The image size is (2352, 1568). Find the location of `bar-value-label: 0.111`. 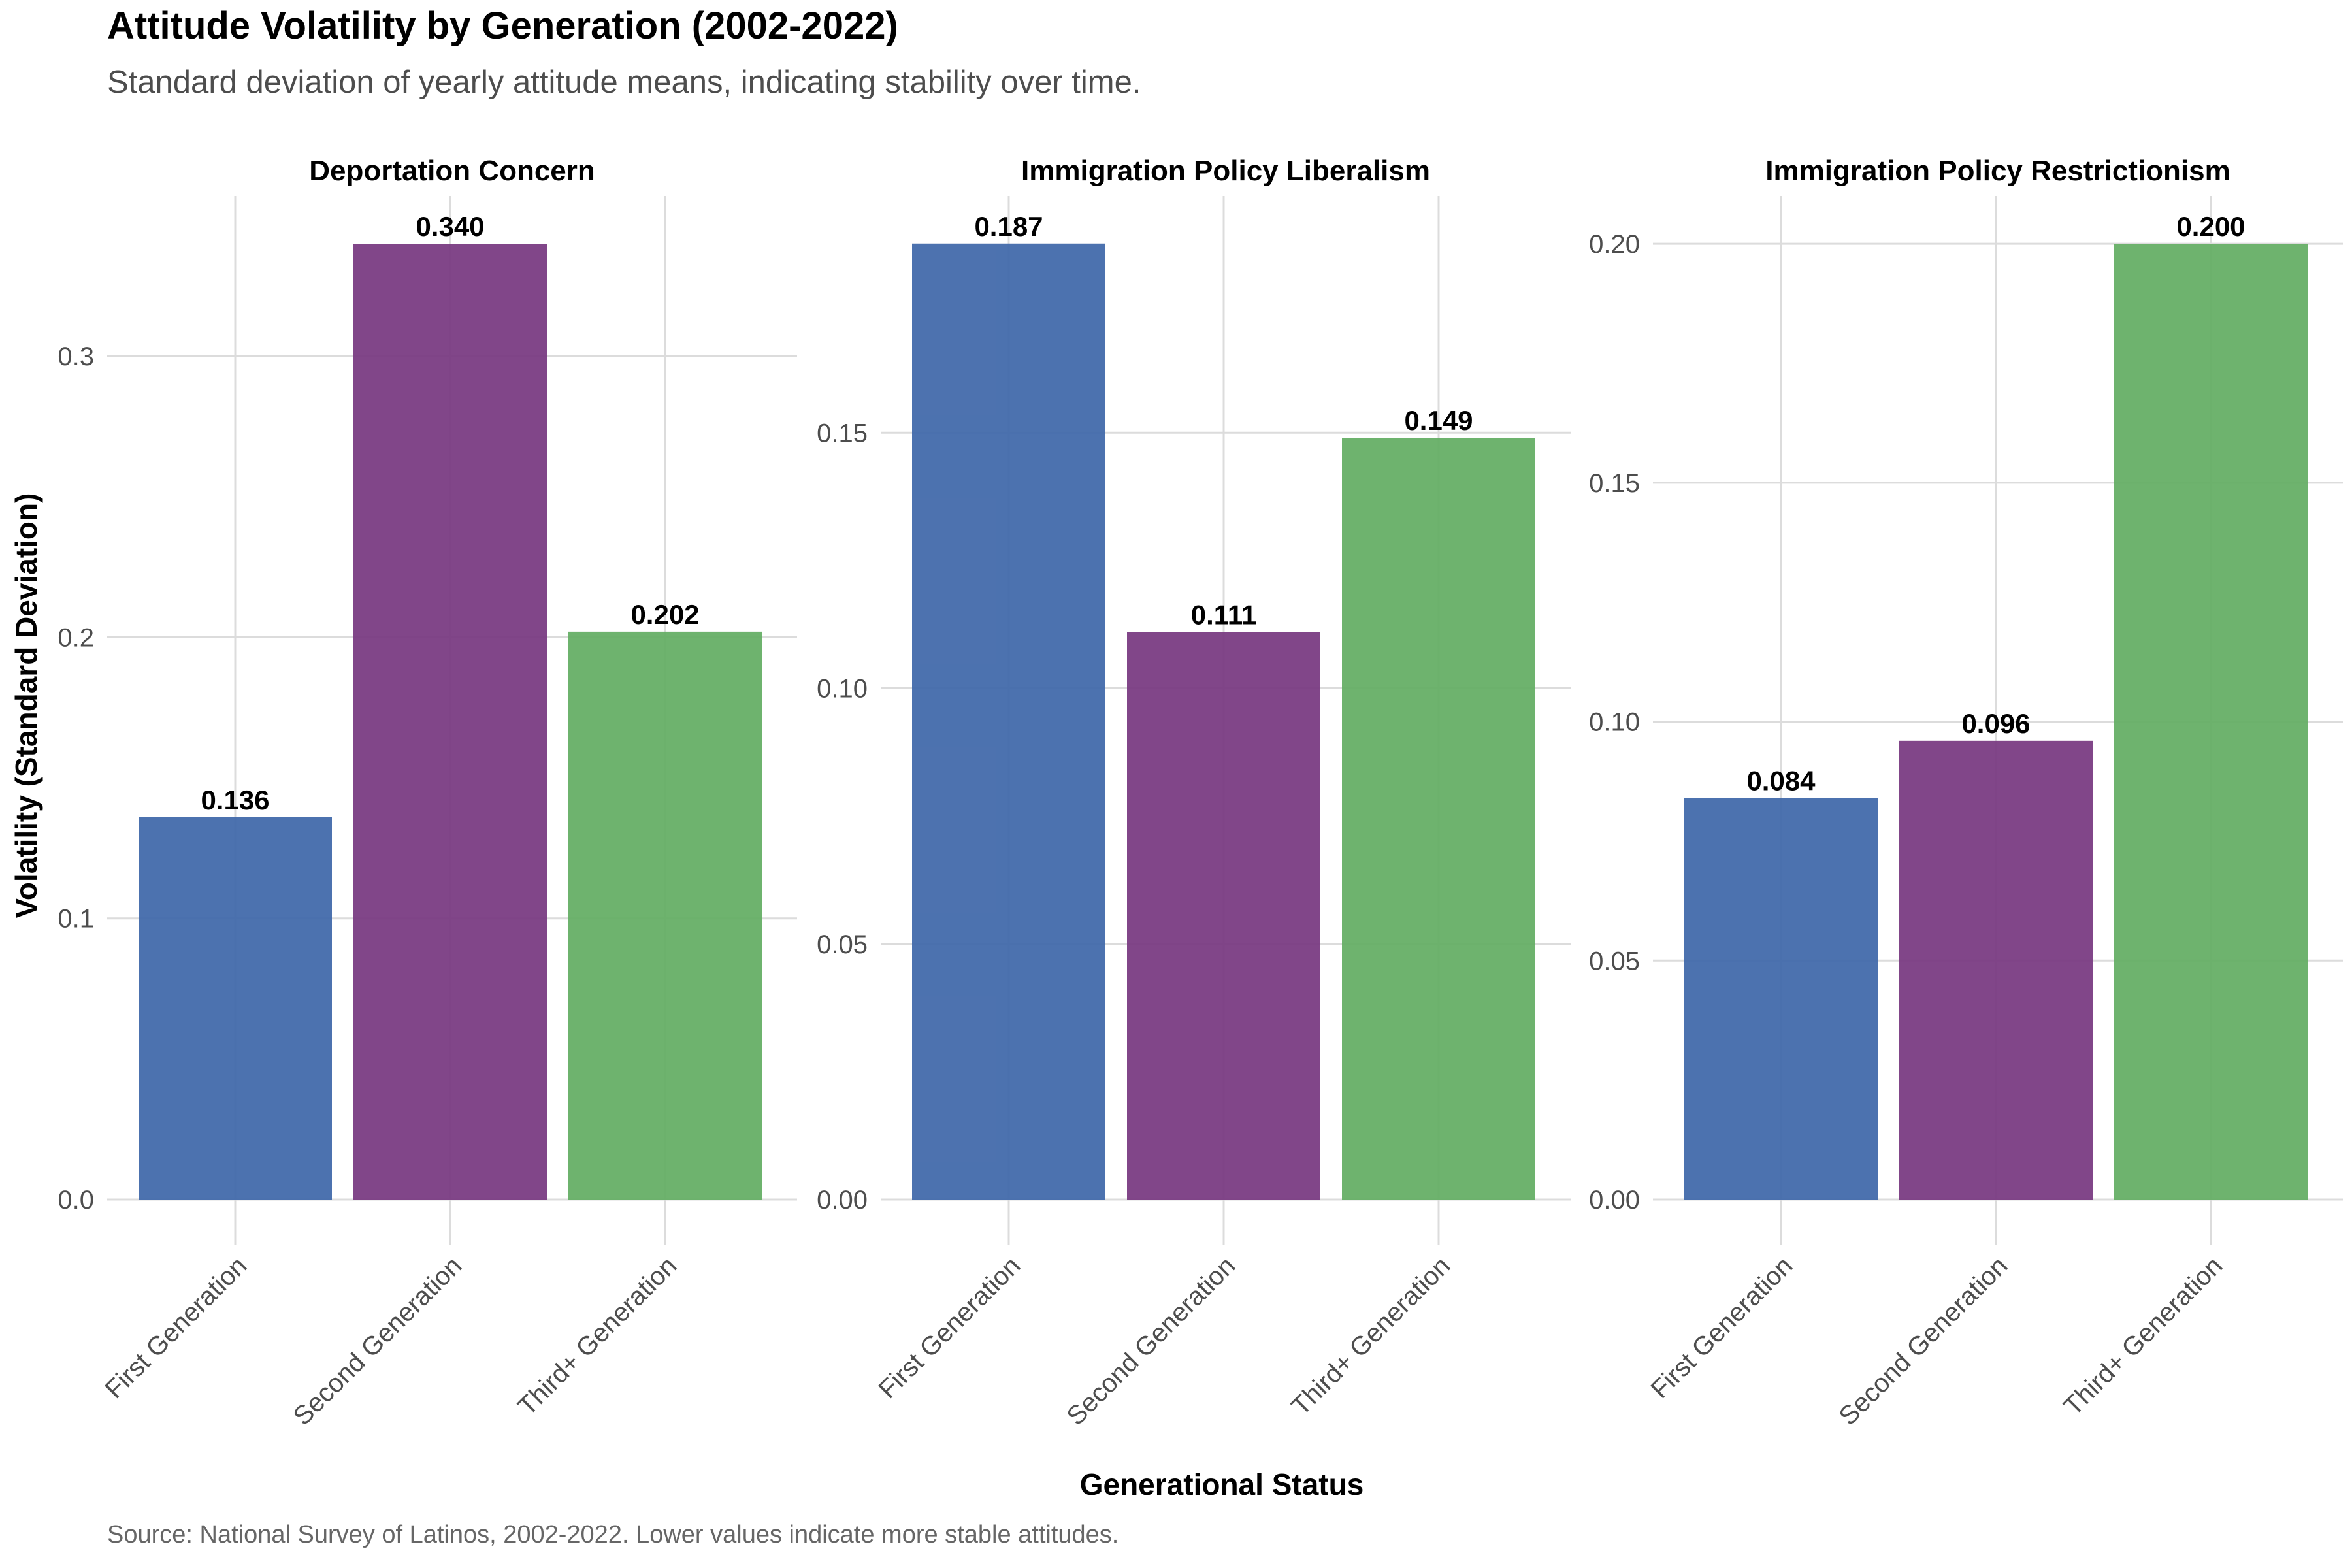

bar-value-label: 0.111 is located at coordinates (1223, 614).